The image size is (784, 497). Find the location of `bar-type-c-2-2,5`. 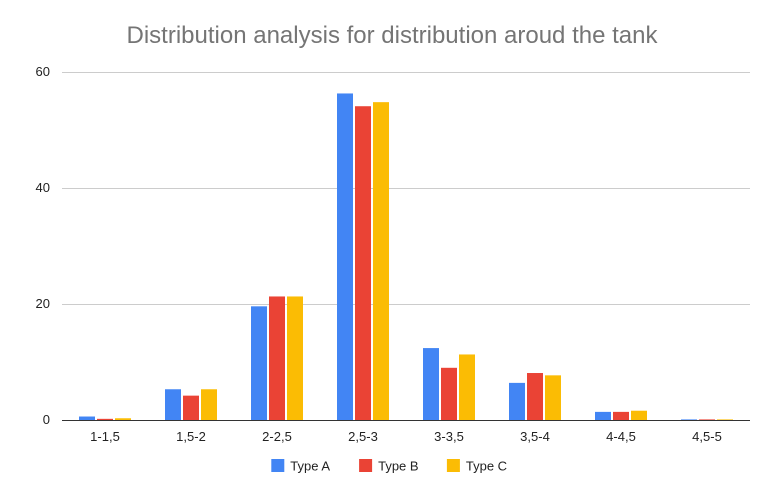

bar-type-c-2-2,5 is located at coordinates (295, 358).